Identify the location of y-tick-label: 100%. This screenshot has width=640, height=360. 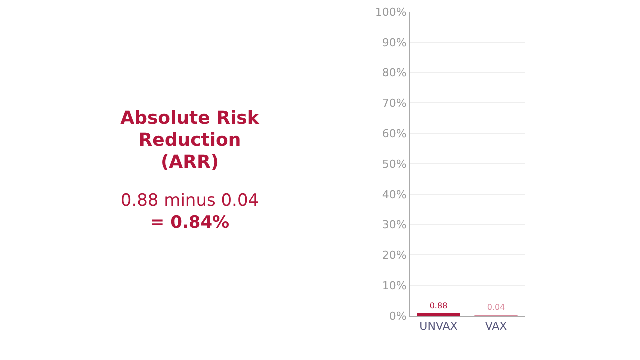
(391, 12).